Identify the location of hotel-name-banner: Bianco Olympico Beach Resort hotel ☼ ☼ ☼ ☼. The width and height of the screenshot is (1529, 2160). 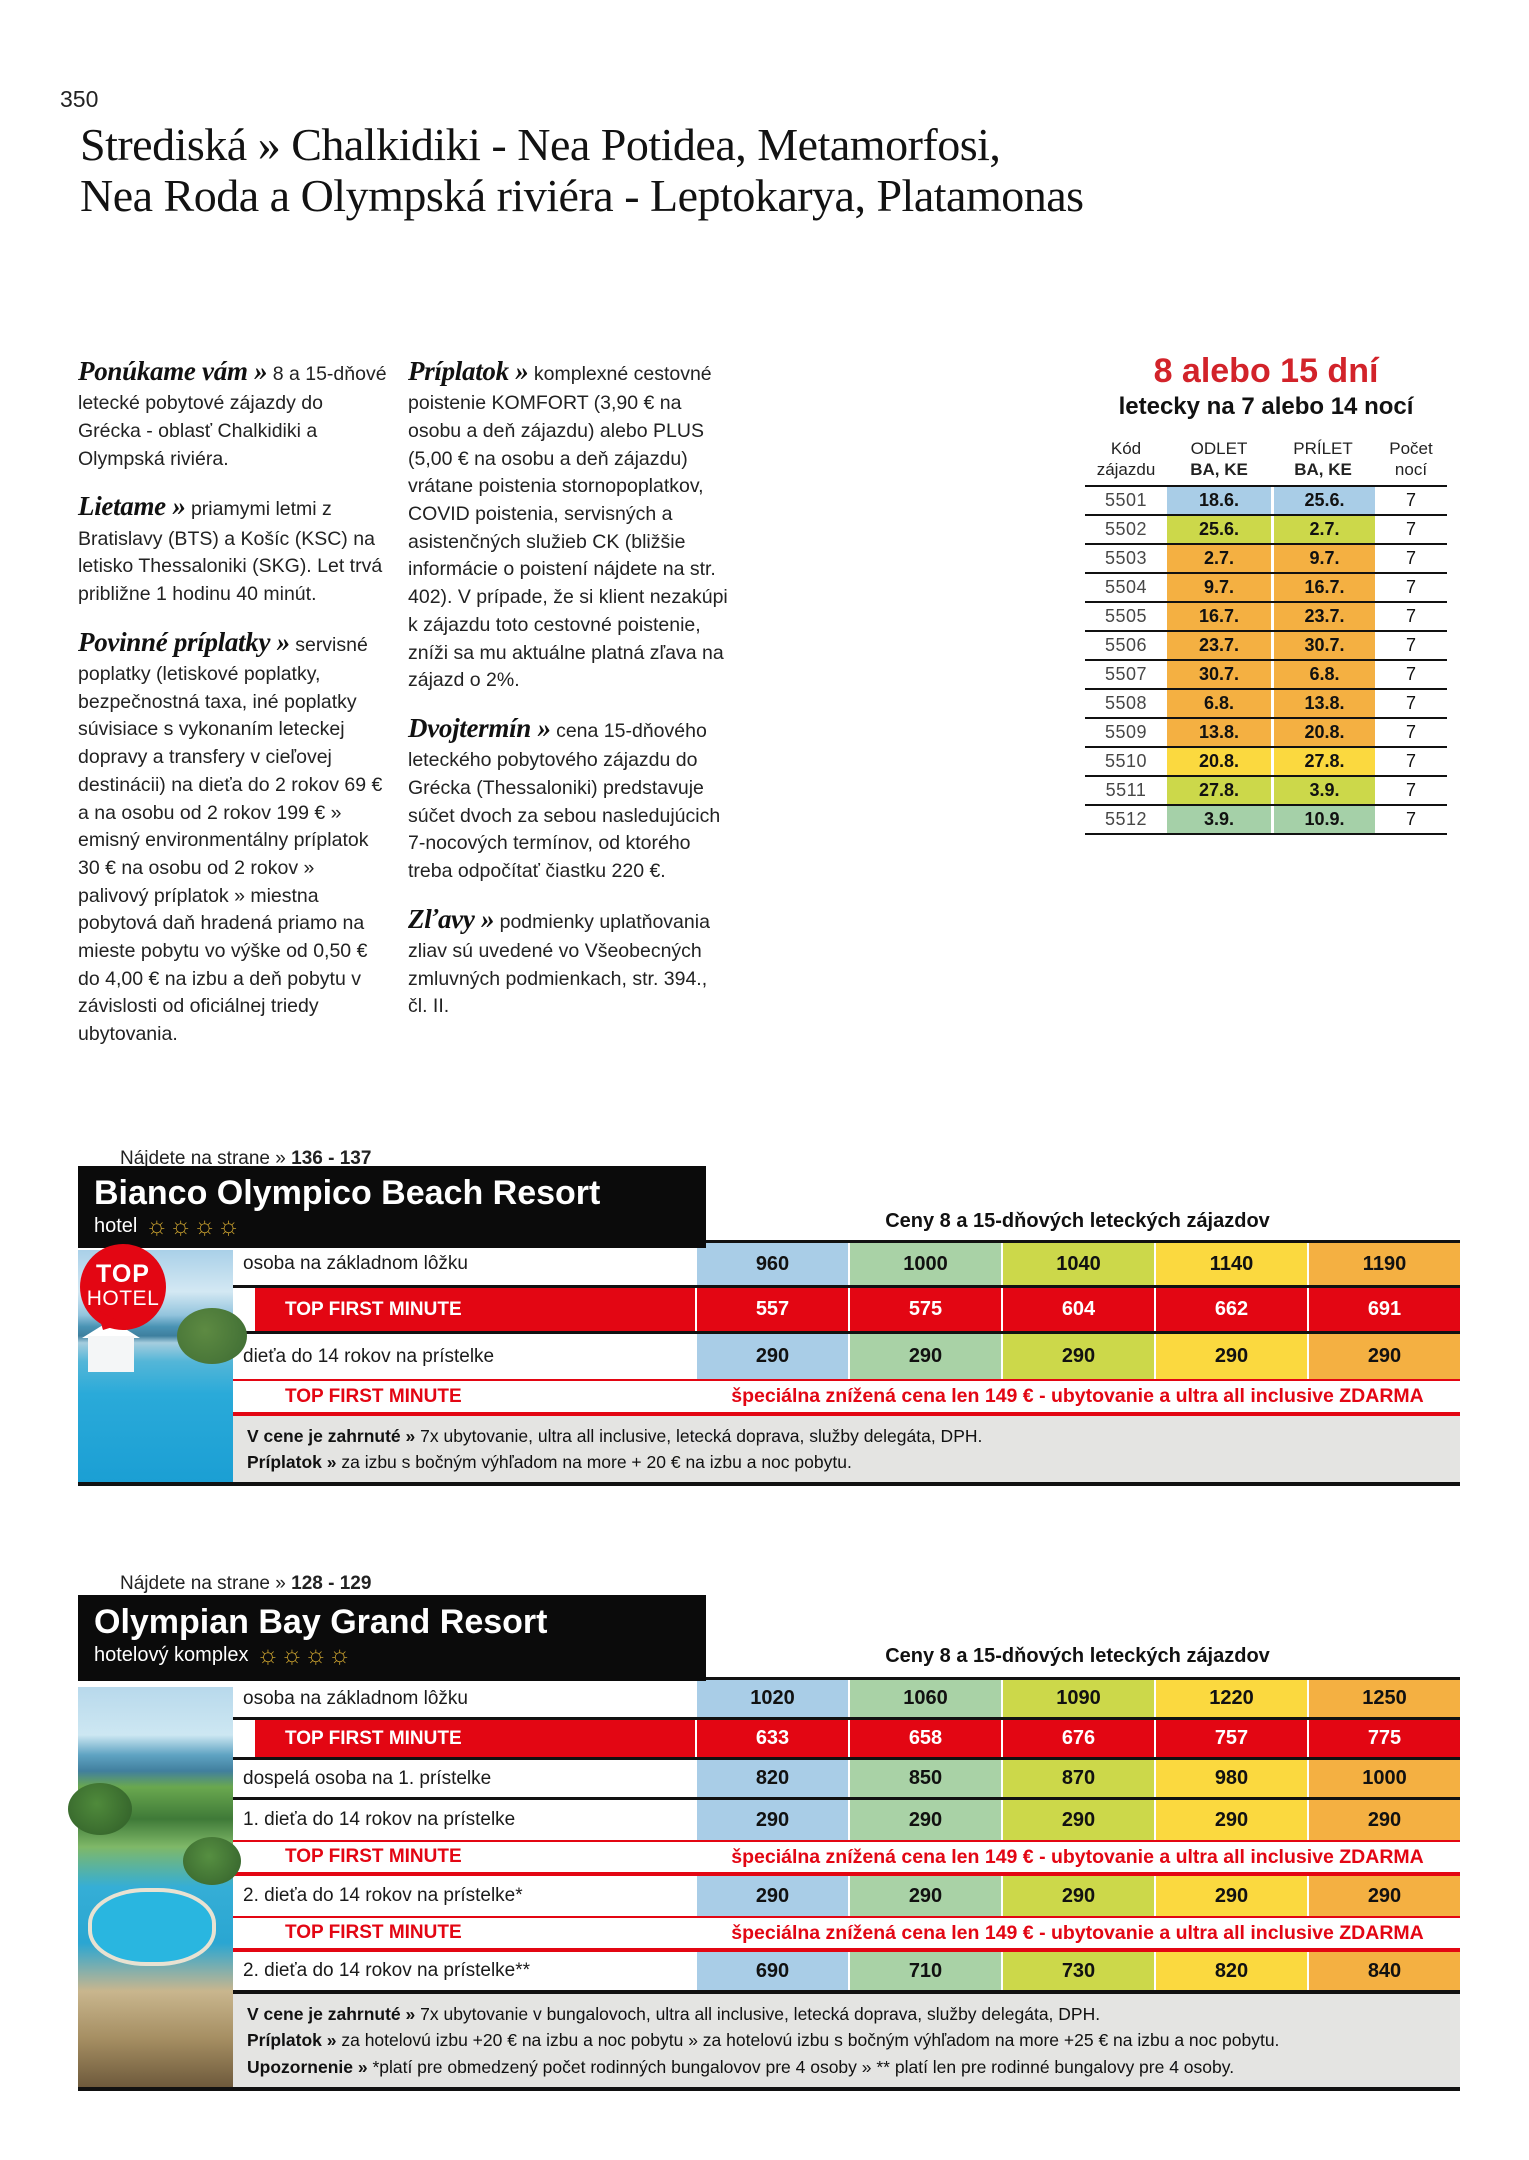
(392, 1207).